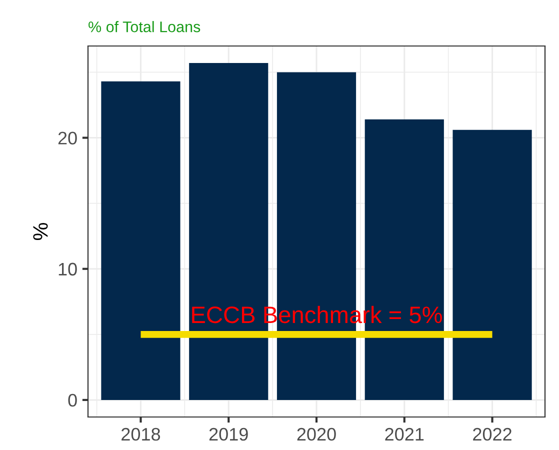 This screenshot has height=450, width=559. I want to click on x-tick-label: 2019, so click(228, 434).